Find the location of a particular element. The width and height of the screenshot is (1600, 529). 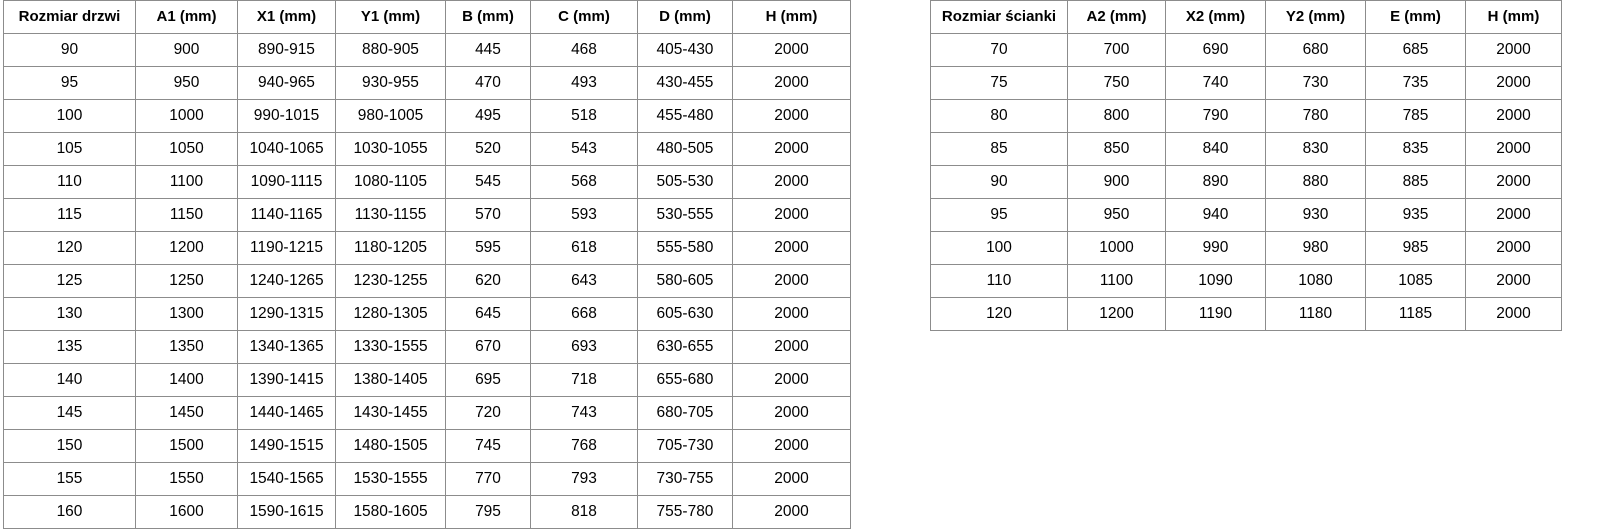

doors-cell-r3-c4: 520 is located at coordinates (488, 149).